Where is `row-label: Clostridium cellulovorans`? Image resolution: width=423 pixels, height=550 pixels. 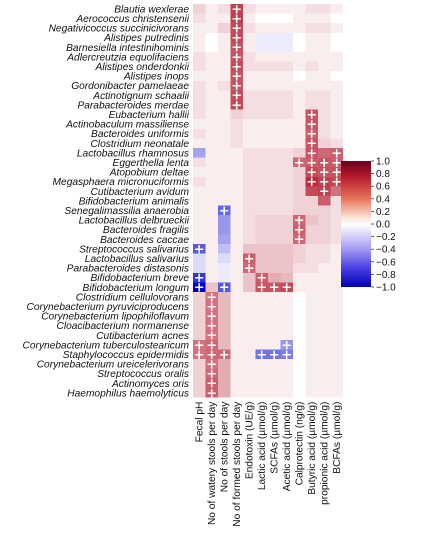
row-label: Clostridium cellulovorans is located at coordinates (132, 297).